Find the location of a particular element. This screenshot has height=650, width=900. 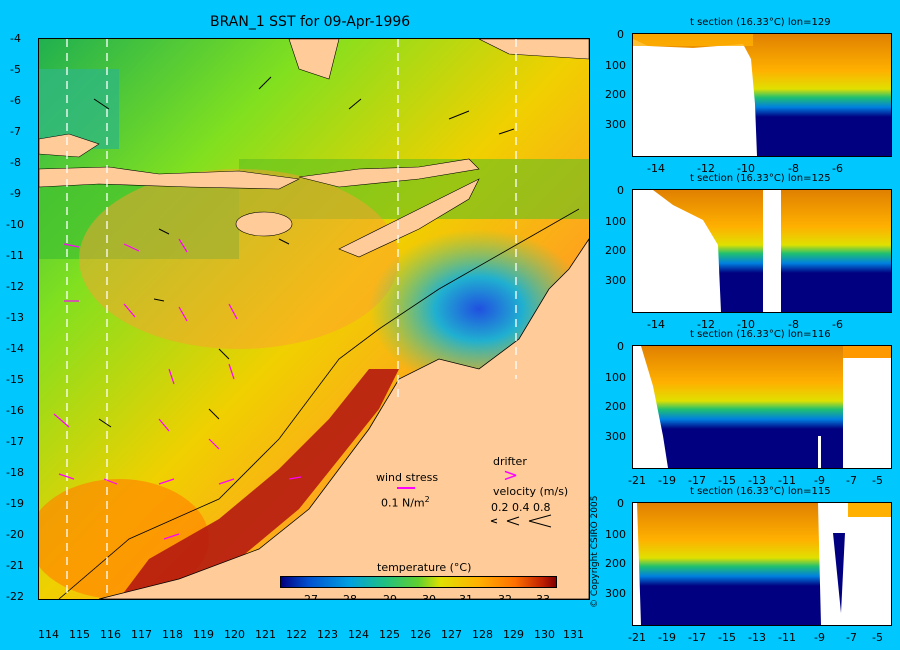

wind-stress-scale-arrow is located at coordinates (406, 488).